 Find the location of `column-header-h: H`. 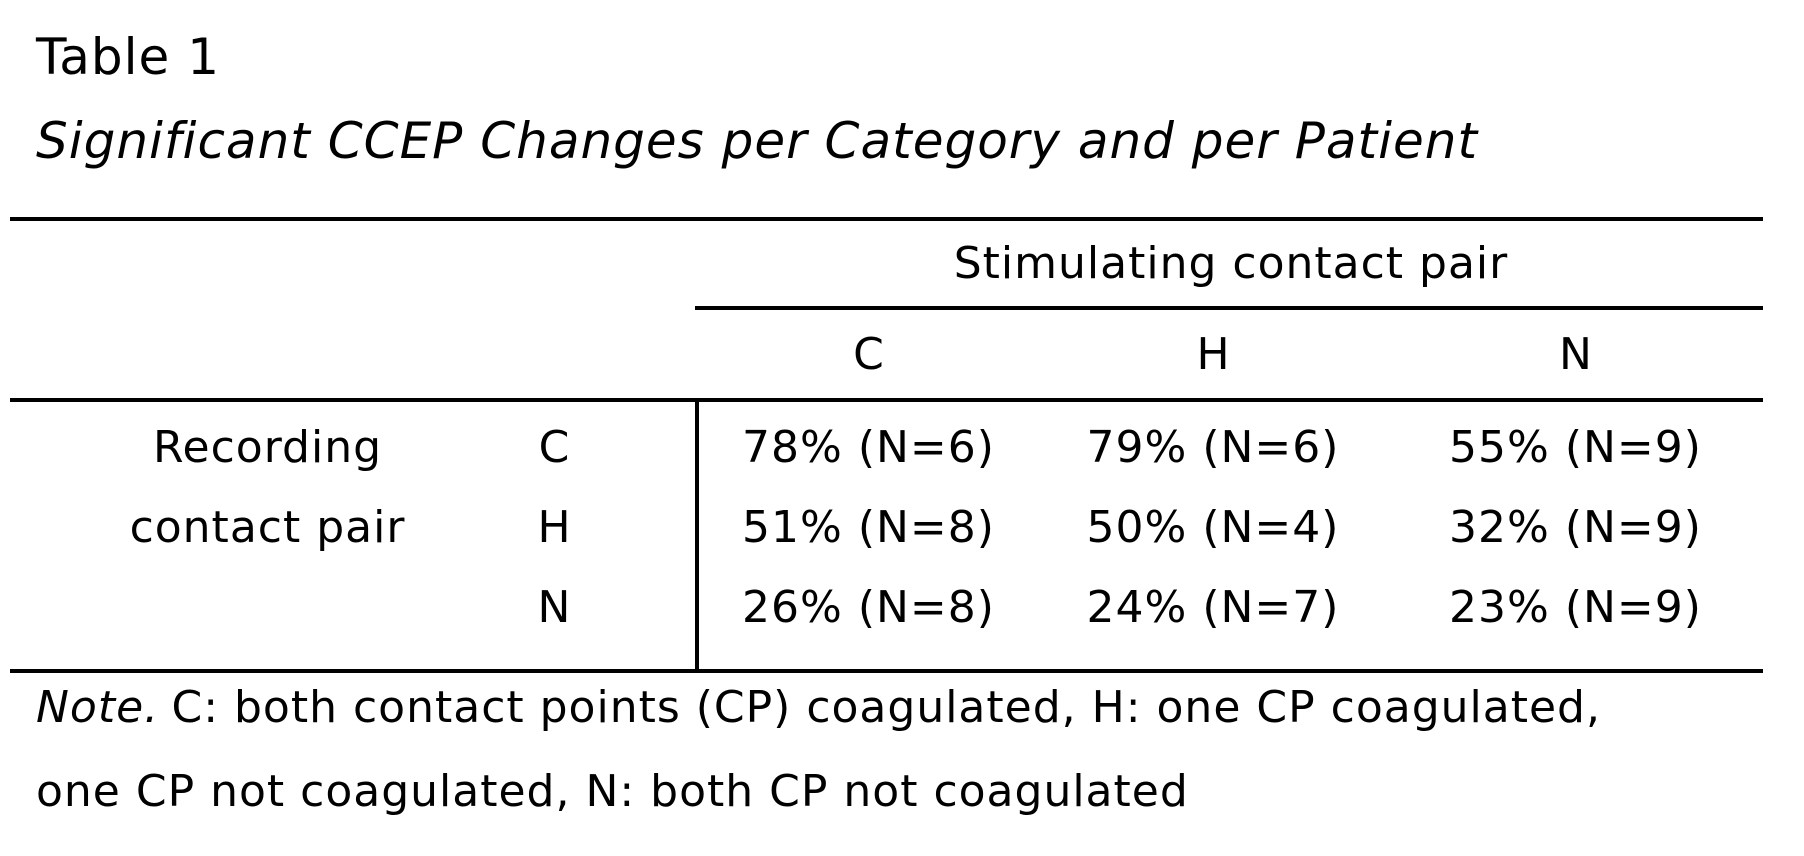

column-header-h: H is located at coordinates (1213, 354).